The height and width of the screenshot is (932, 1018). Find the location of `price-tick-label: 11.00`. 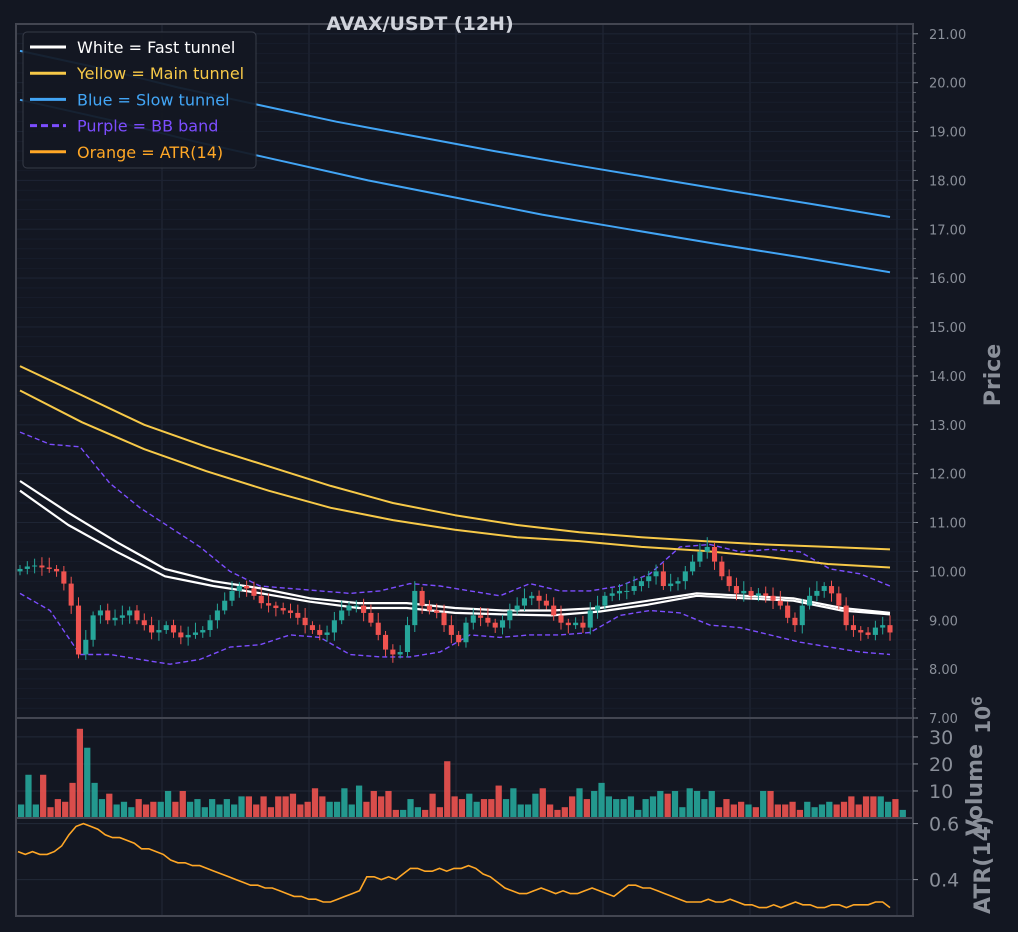

price-tick-label: 11.00 is located at coordinates (947, 524).